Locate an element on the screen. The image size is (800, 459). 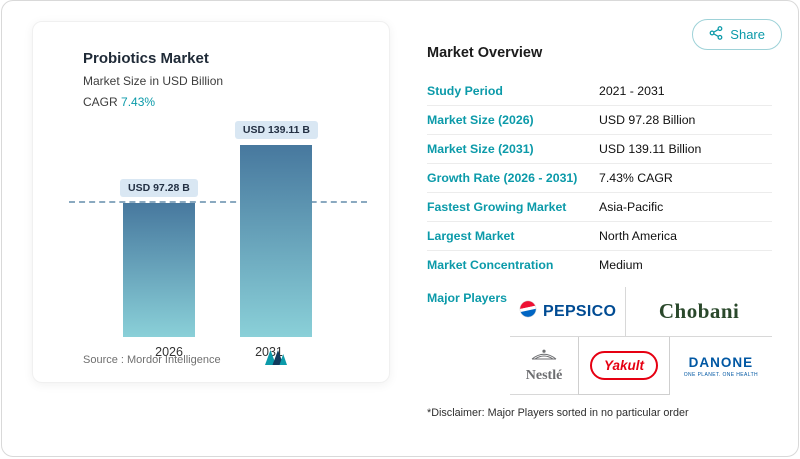
reference-dashed-line is located at coordinates (218, 202).